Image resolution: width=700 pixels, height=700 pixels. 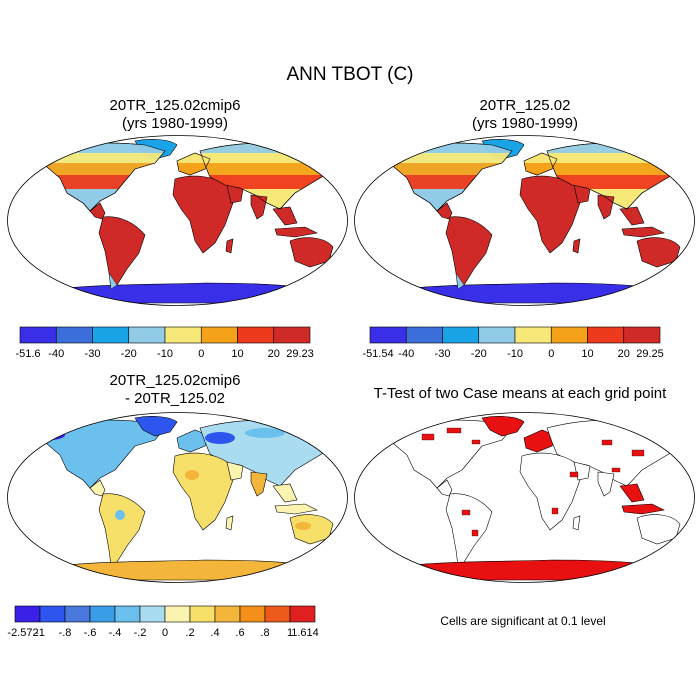 I want to click on landmass-europe, so click(x=540, y=441).